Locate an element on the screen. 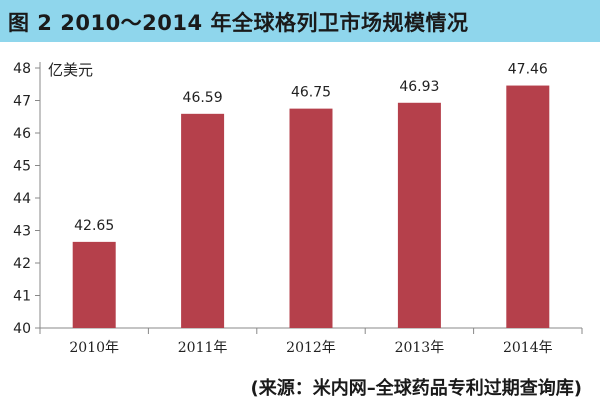 The height and width of the screenshot is (404, 600). y-tick-label: 47 is located at coordinates (22, 102).